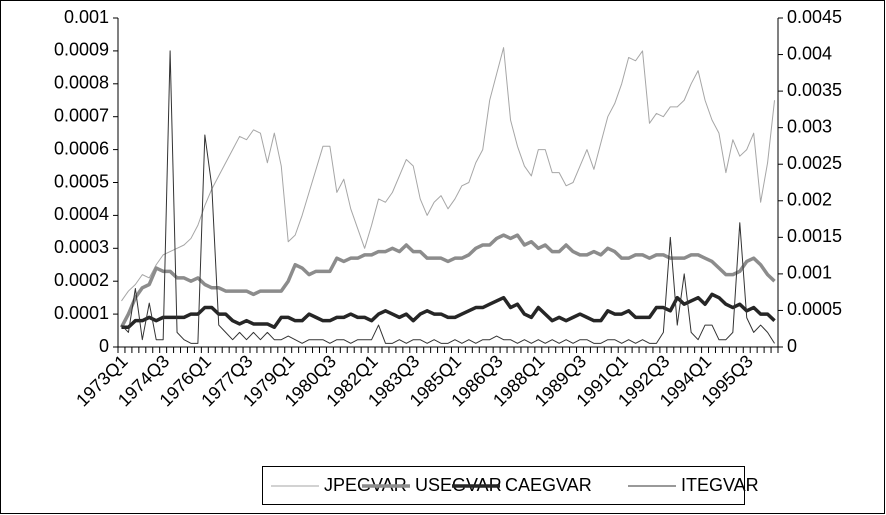 The image size is (886, 515). What do you see at coordinates (720, 485) in the screenshot?
I see `legend-label: ITEGVAR` at bounding box center [720, 485].